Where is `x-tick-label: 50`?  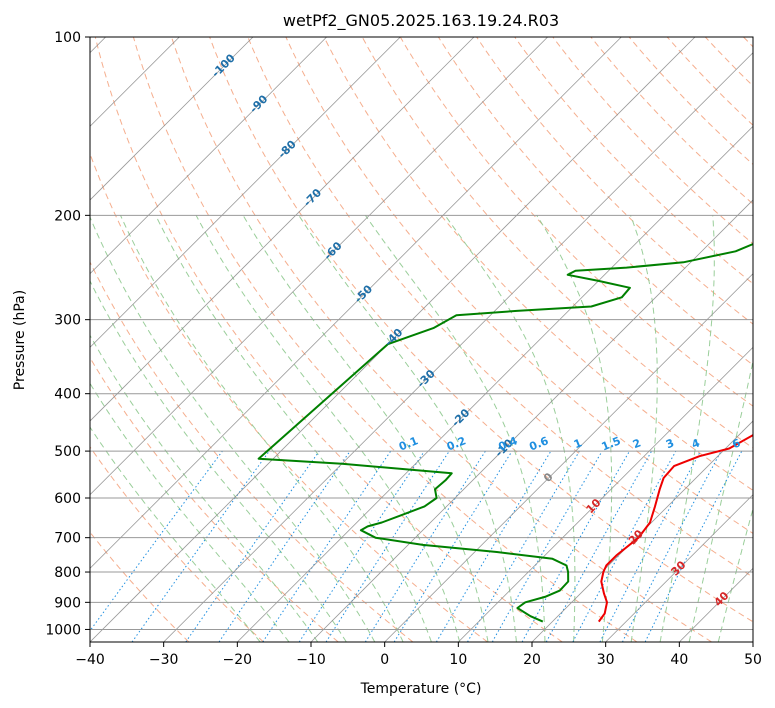
x-tick-label: 50 is located at coordinates (753, 660).